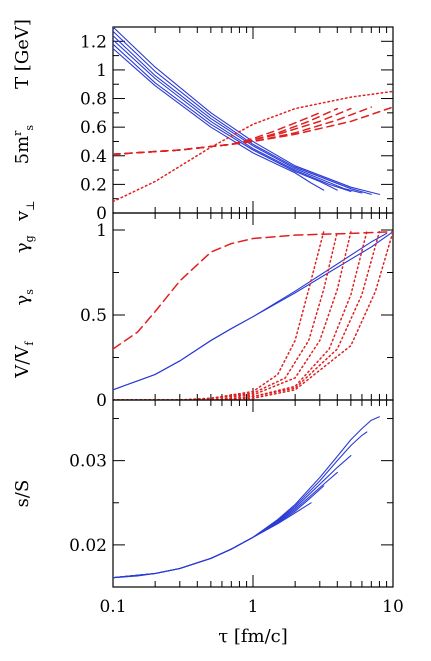 Image resolution: width=431 pixels, height=661 pixels. What do you see at coordinates (22, 150) in the screenshot?
I see `y-label-part: 5m` at bounding box center [22, 150].